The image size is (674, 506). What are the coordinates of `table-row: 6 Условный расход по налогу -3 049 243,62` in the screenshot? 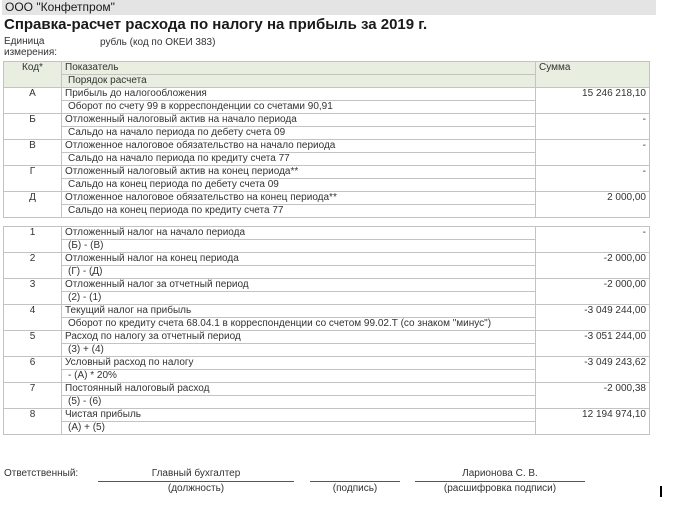 It's located at (326, 369).